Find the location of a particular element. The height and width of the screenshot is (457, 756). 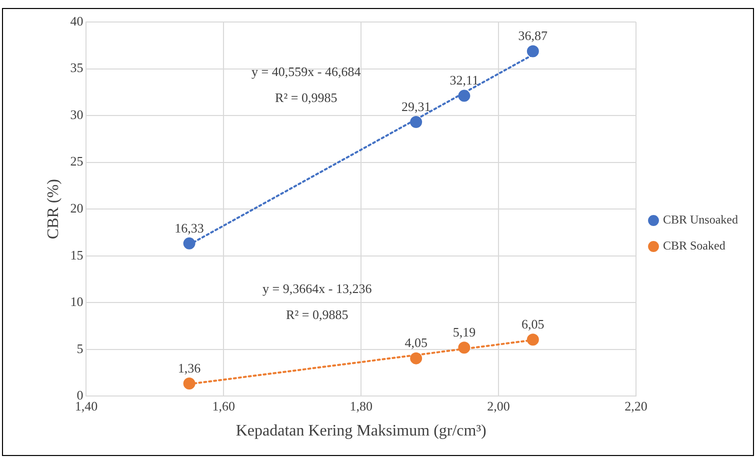

data-label: 29,31 is located at coordinates (416, 106).